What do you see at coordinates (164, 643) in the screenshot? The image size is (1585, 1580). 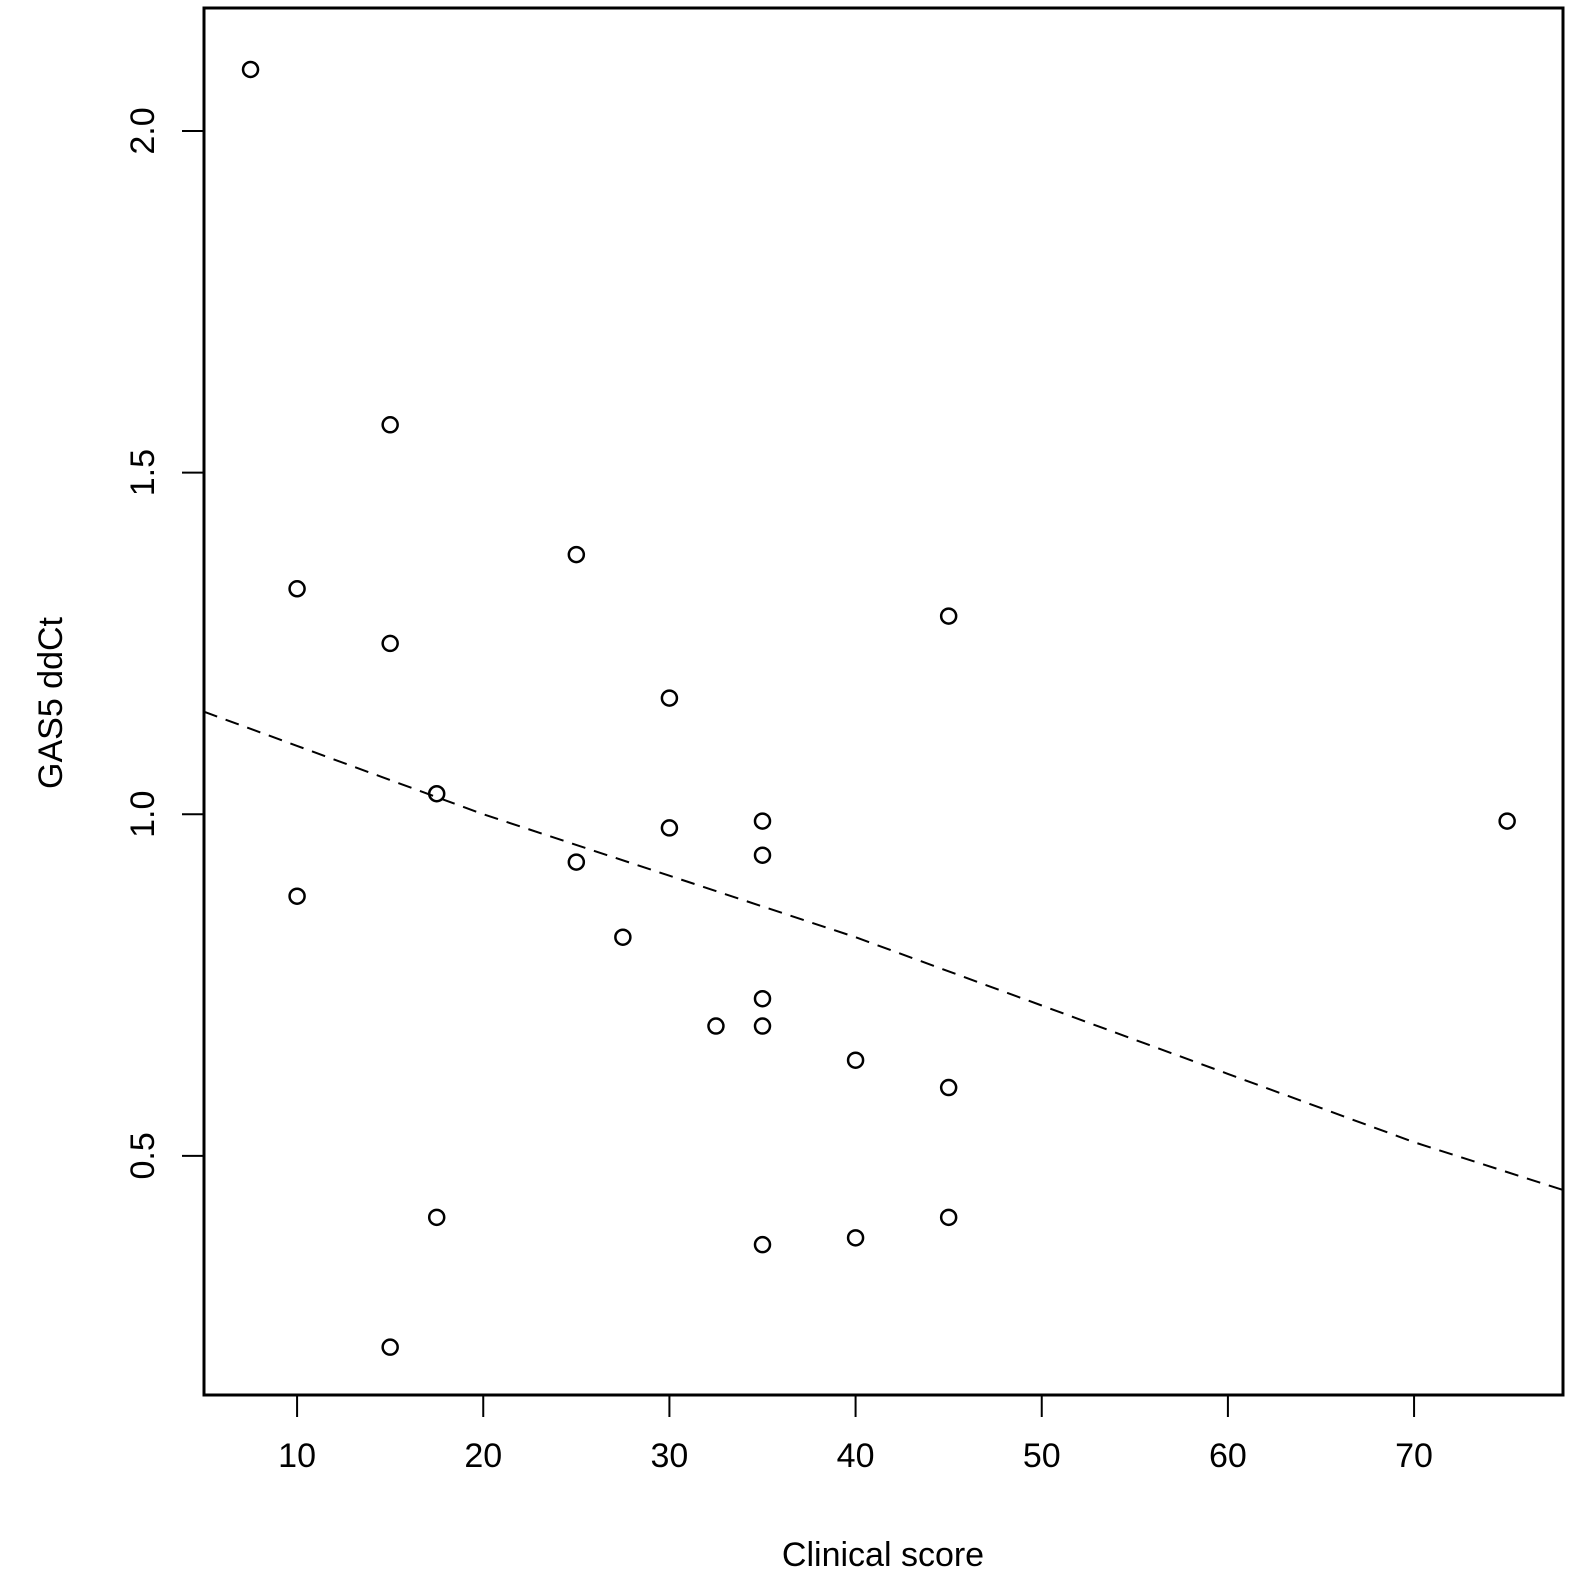 I see `y-axis: 0.5 1.0 1.5 2.0` at bounding box center [164, 643].